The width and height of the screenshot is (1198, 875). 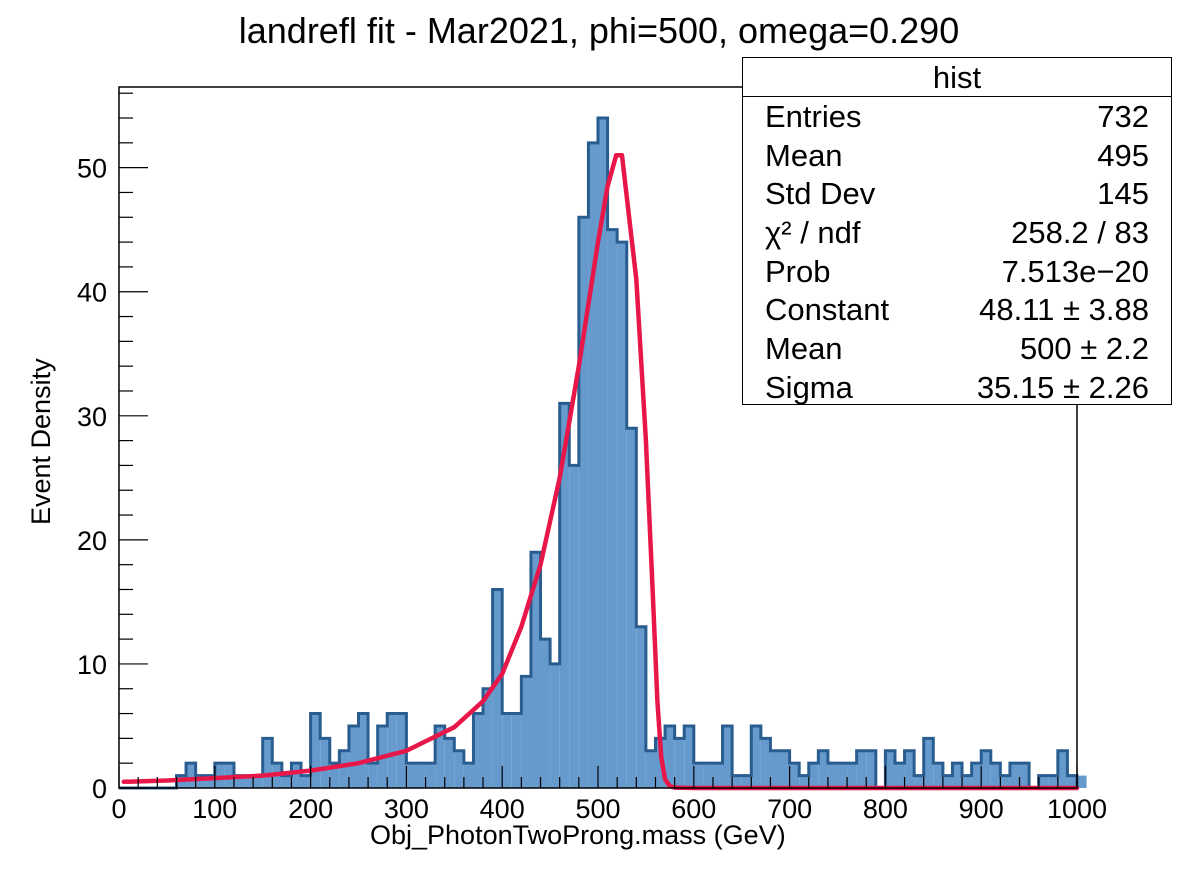 I want to click on y-tick-label: 10, so click(x=92, y=665).